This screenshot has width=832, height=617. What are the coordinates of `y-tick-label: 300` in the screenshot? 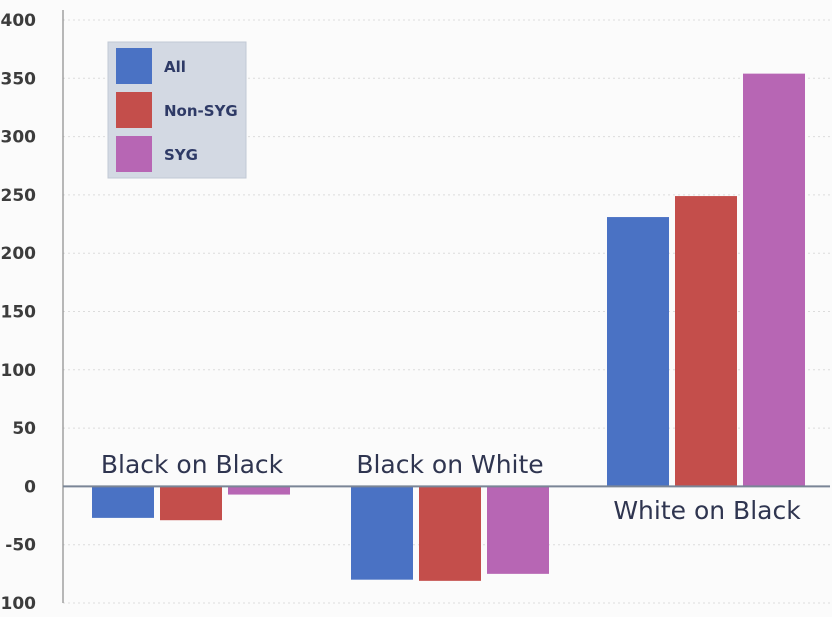 It's located at (19, 138).